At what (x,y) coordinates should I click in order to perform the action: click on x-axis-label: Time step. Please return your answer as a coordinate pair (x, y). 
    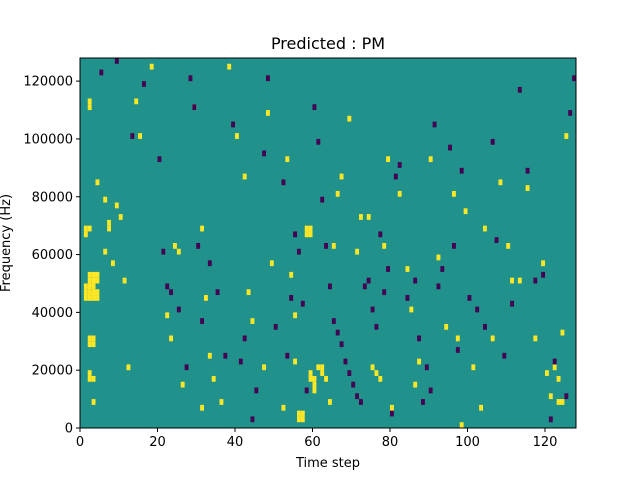
    Looking at the image, I should click on (327, 463).